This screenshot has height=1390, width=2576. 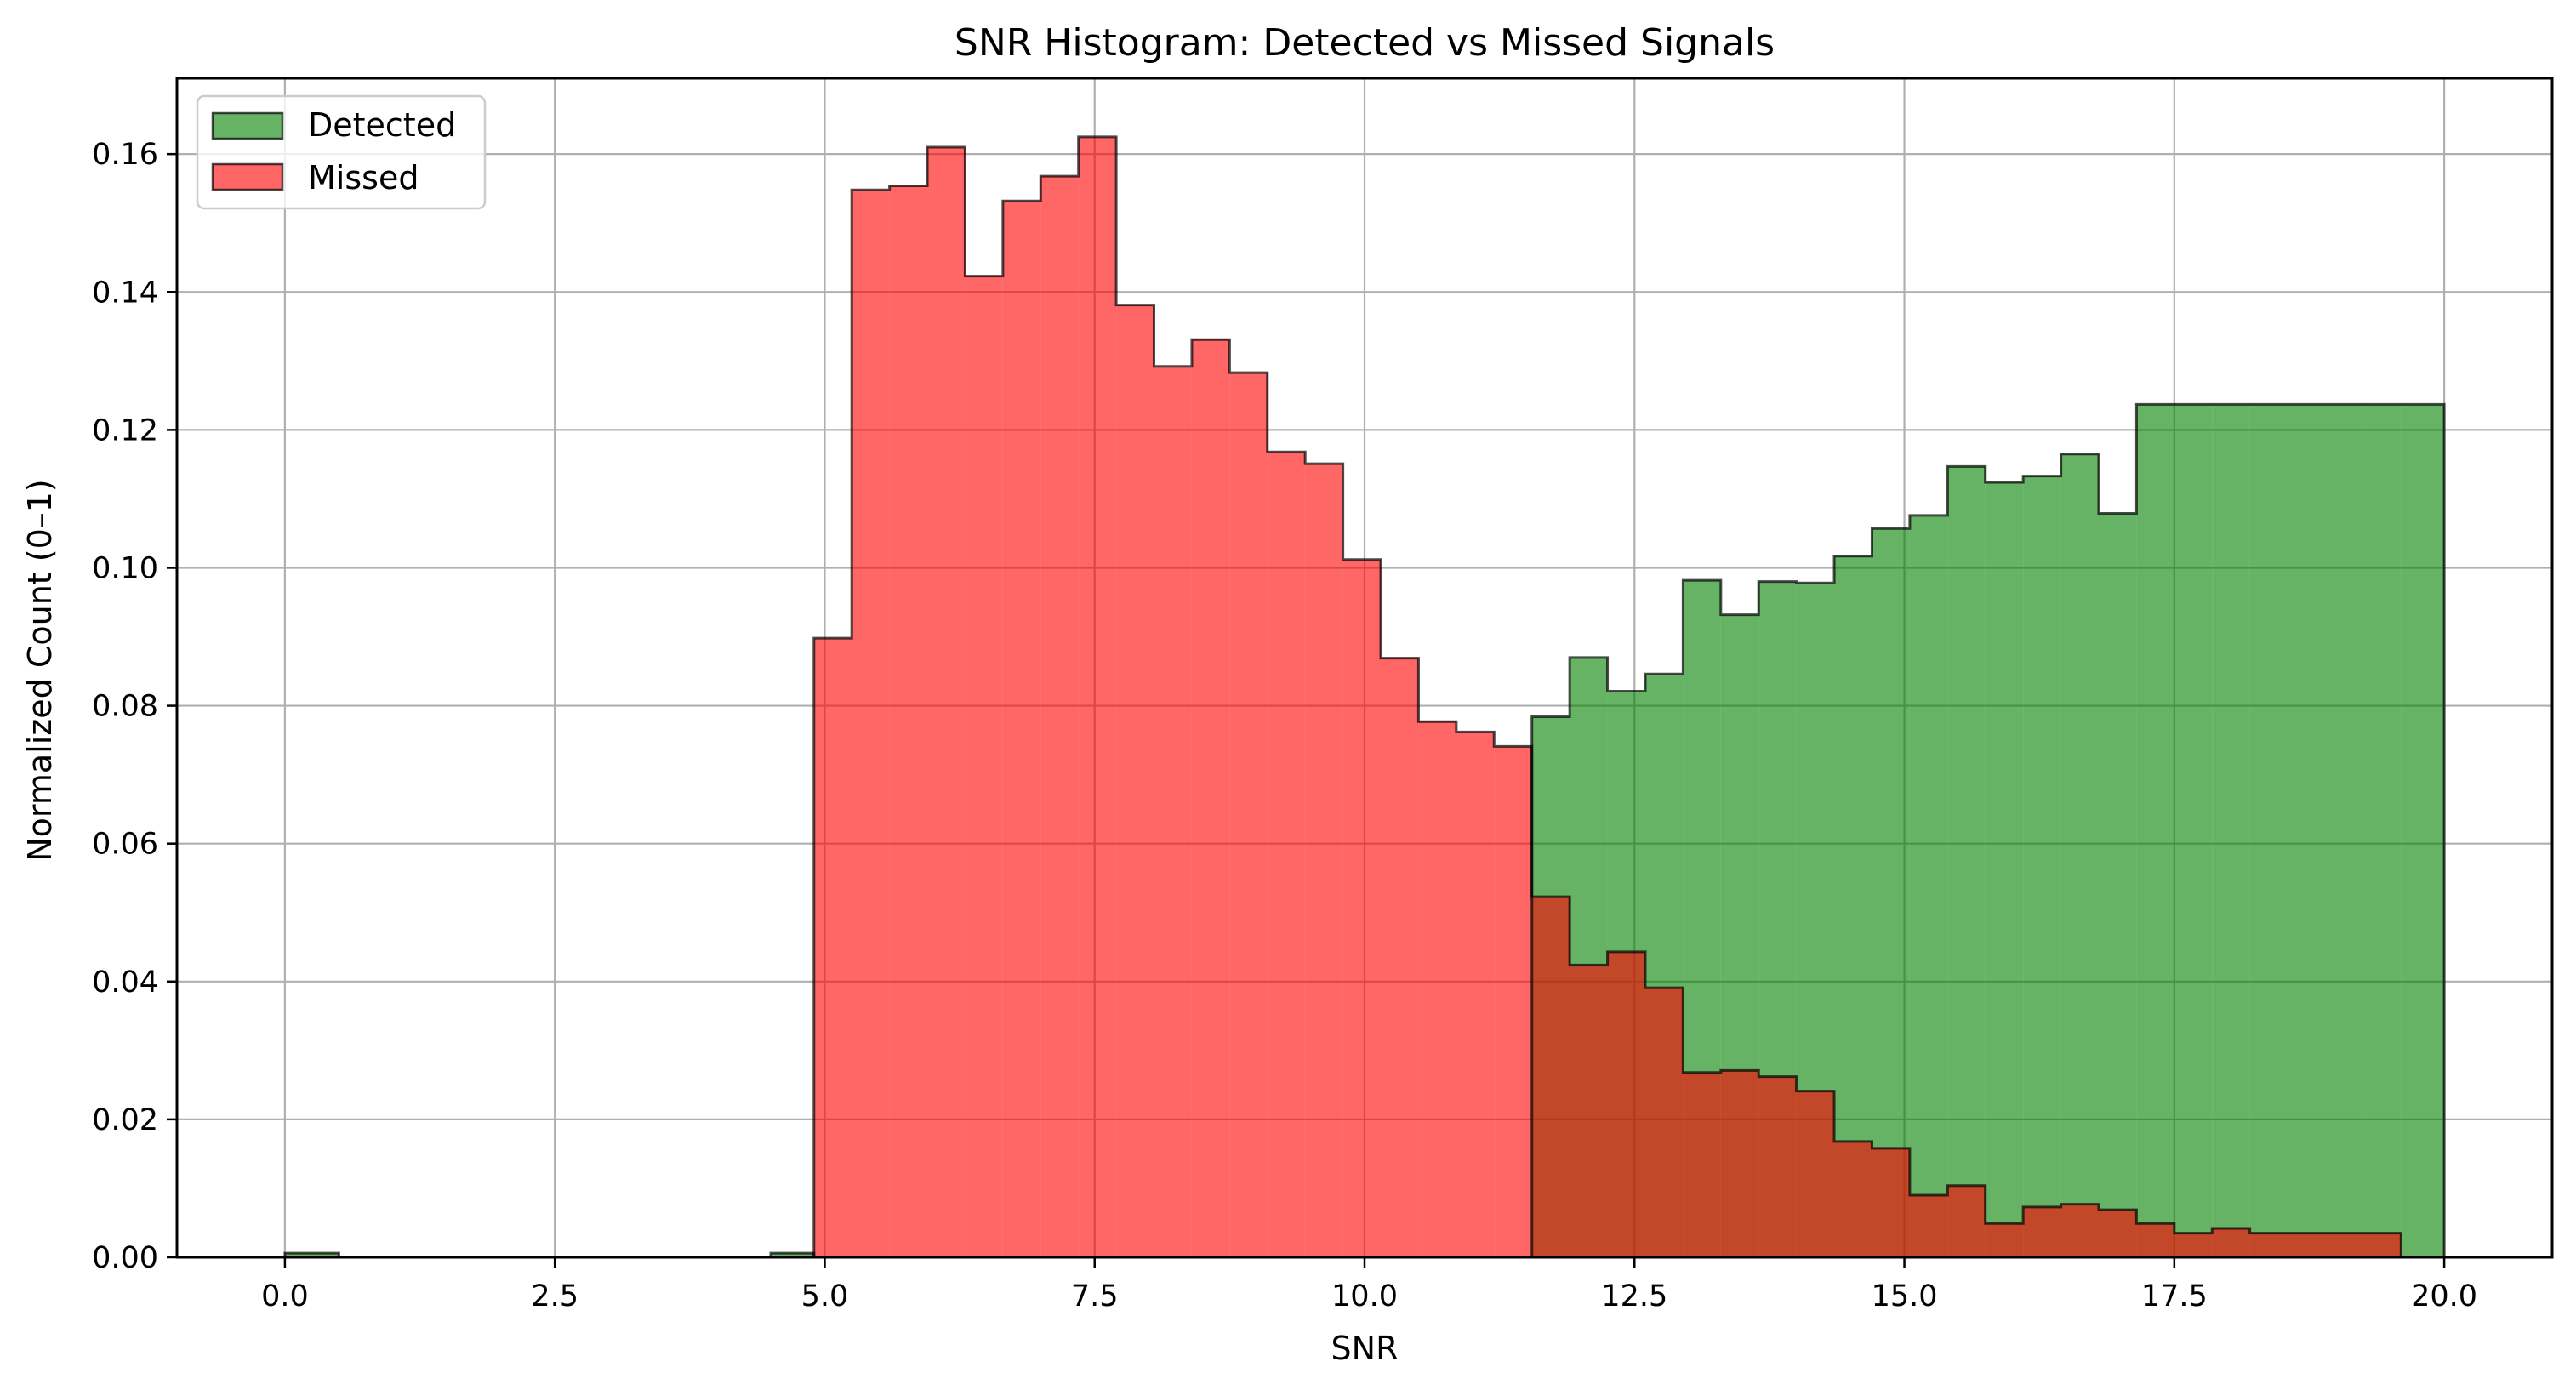 I want to click on x-tick-label: 17.5, so click(x=2174, y=1296).